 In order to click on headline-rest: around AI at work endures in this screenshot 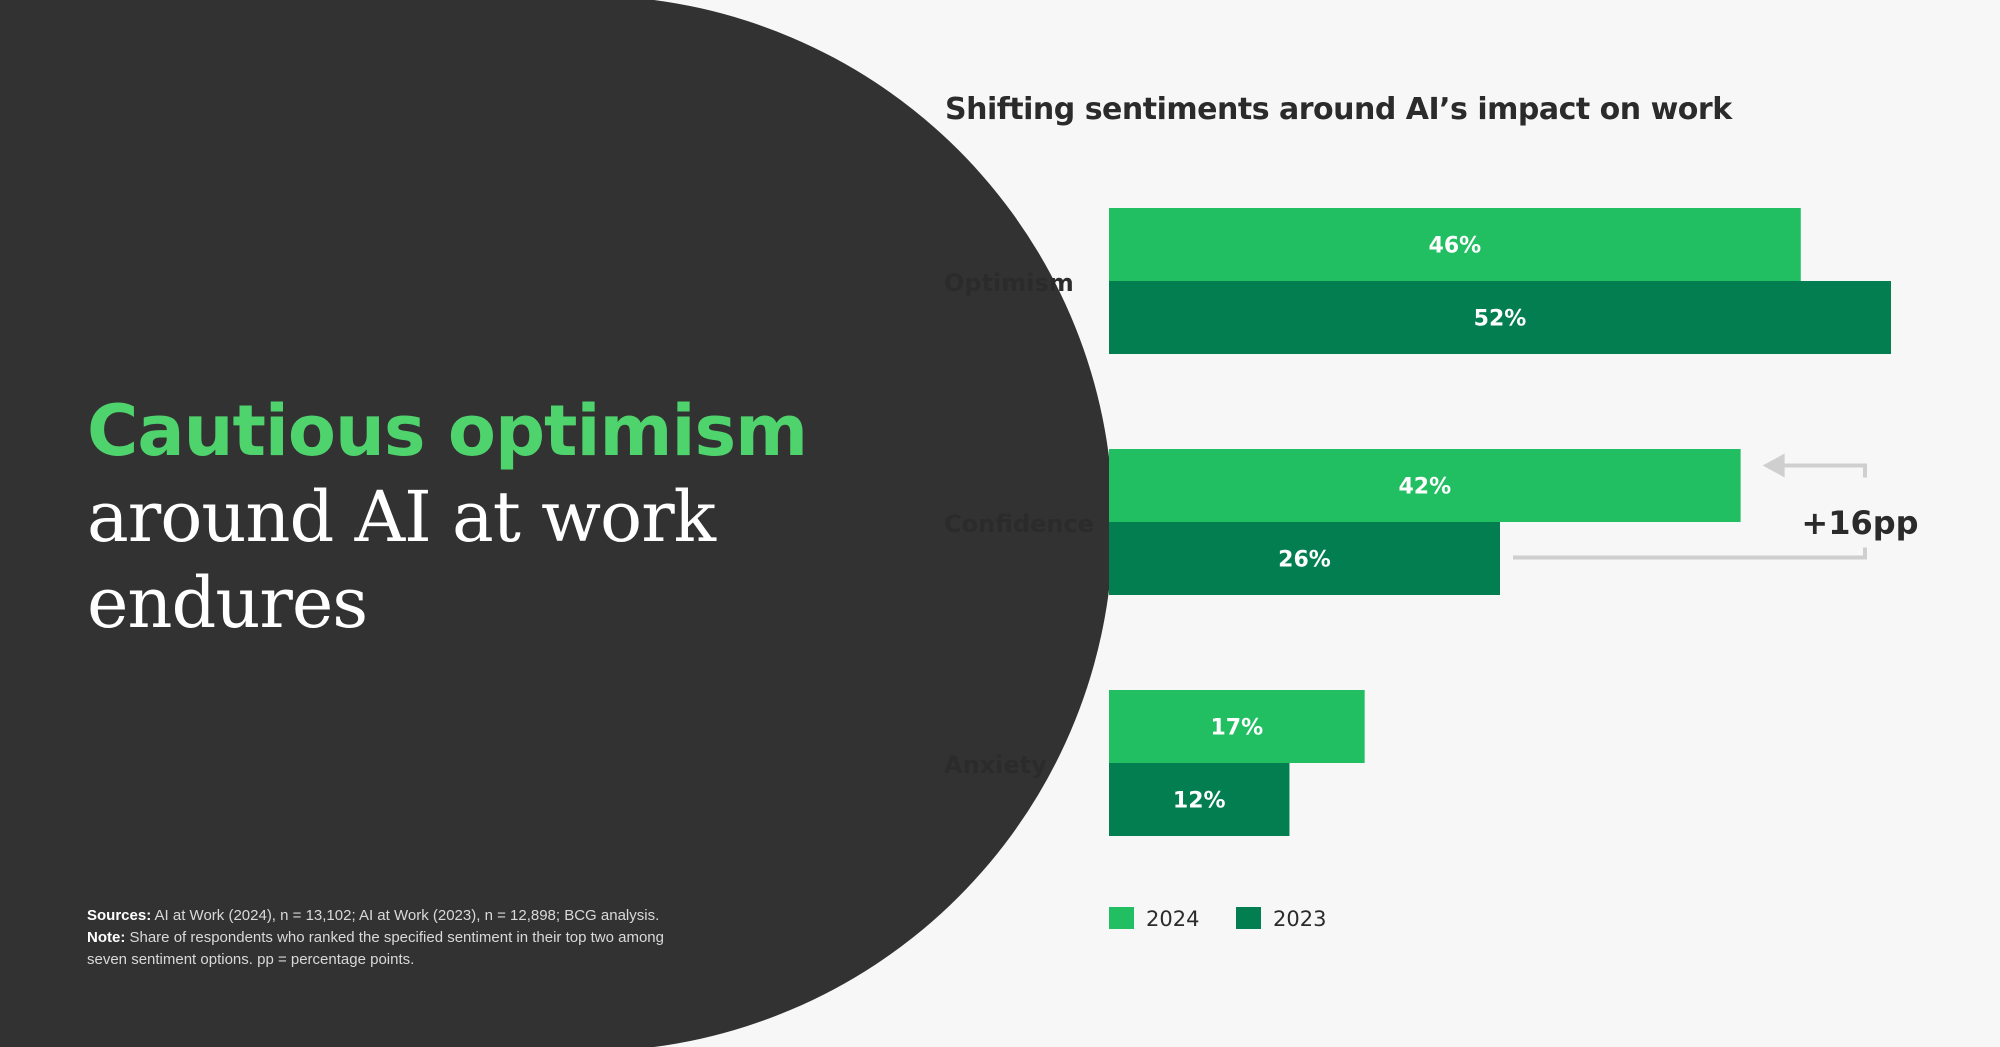, I will do `click(401, 560)`.